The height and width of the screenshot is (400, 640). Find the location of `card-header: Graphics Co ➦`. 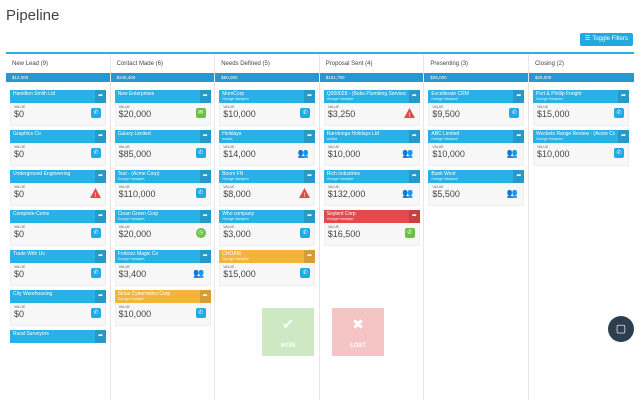

card-header: Graphics Co ➦ is located at coordinates (58, 136).